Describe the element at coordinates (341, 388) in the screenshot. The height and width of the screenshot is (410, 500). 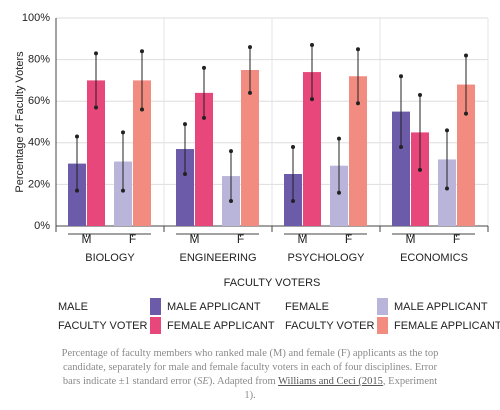
I see `caption-text: , Experiment 1).` at that location.